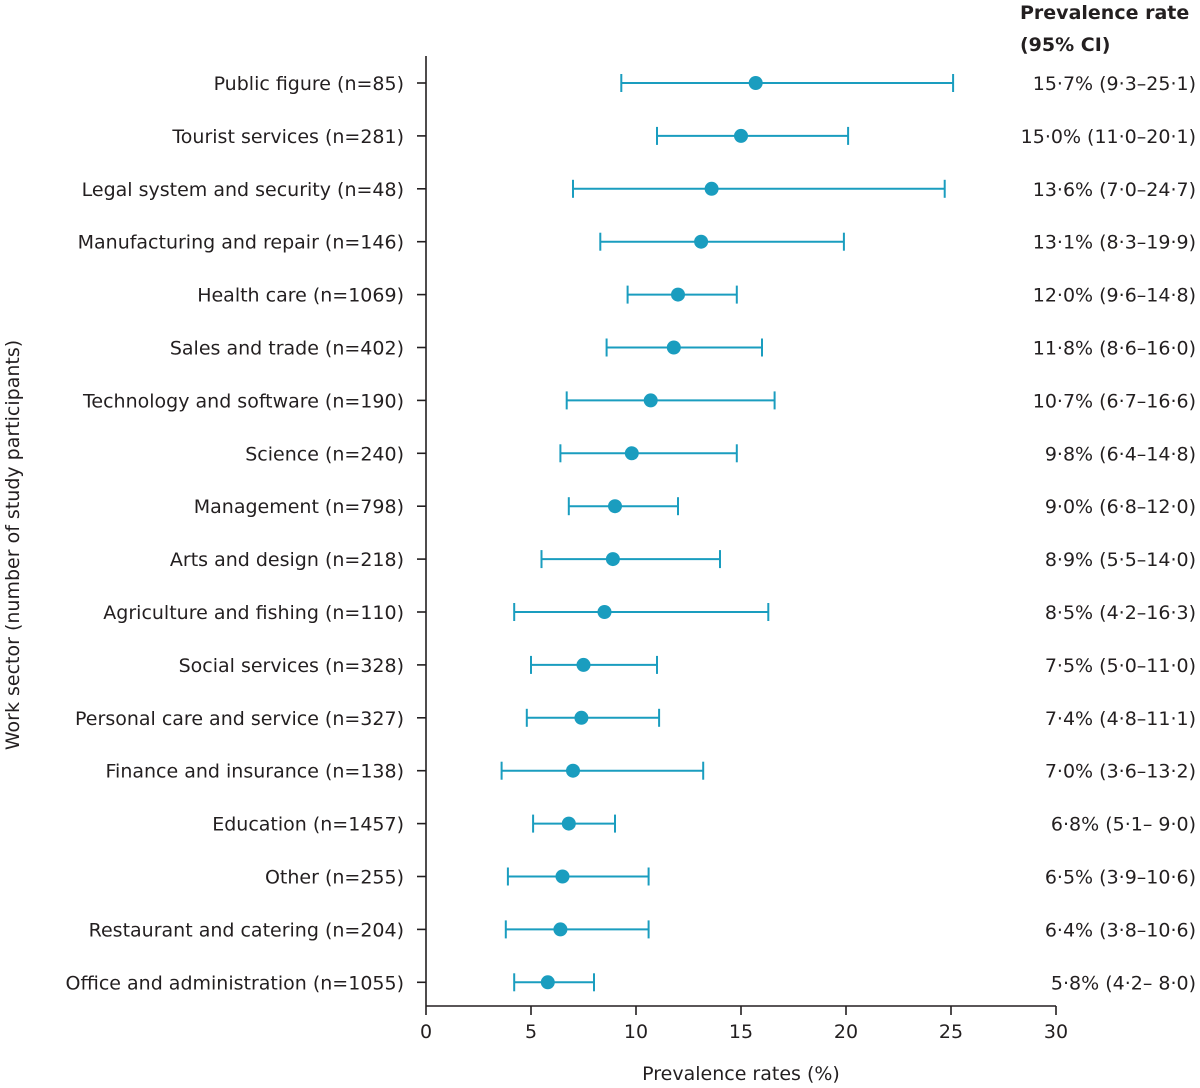 Image resolution: width=1200 pixels, height=1088 pixels. What do you see at coordinates (243, 190) in the screenshot?
I see `category-label: Legal system and security (n=48)` at bounding box center [243, 190].